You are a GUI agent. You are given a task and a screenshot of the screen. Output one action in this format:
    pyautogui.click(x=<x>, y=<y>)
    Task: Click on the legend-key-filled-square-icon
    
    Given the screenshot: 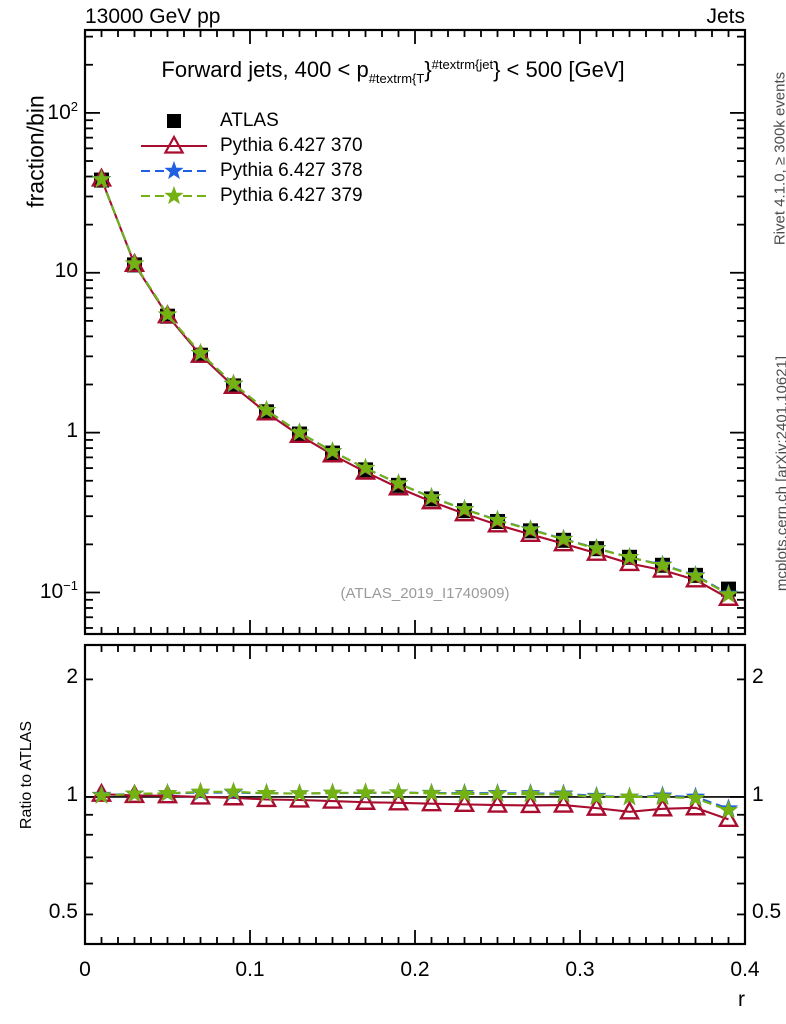 What is the action you would take?
    pyautogui.click(x=174, y=120)
    